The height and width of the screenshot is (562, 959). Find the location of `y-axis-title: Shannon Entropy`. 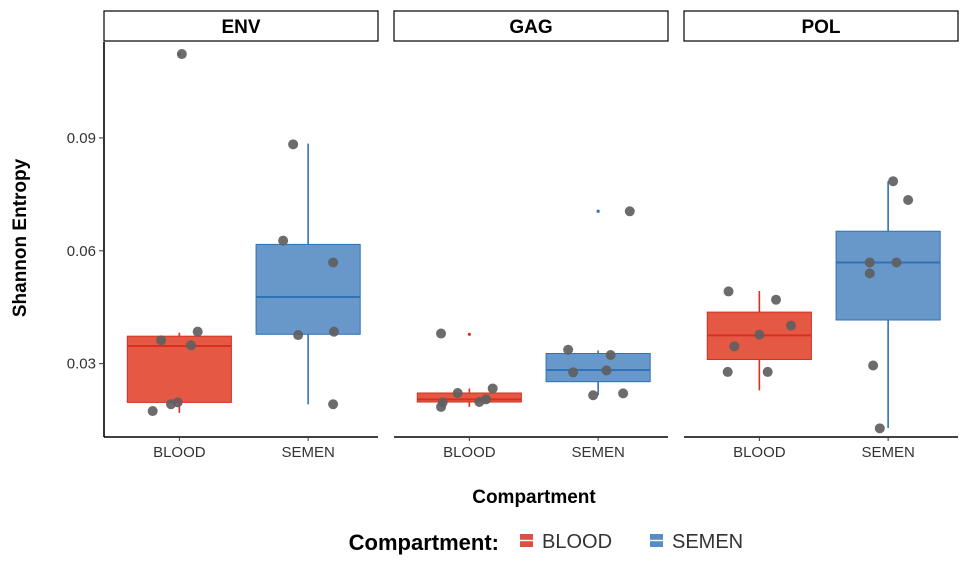

y-axis-title: Shannon Entropy is located at coordinates (20, 237).